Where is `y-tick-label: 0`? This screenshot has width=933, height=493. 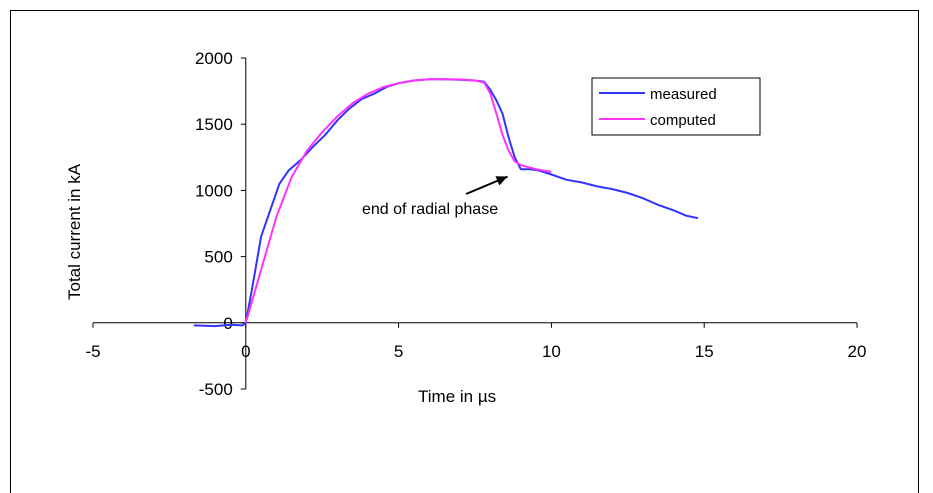
y-tick-label: 0 is located at coordinates (227, 323).